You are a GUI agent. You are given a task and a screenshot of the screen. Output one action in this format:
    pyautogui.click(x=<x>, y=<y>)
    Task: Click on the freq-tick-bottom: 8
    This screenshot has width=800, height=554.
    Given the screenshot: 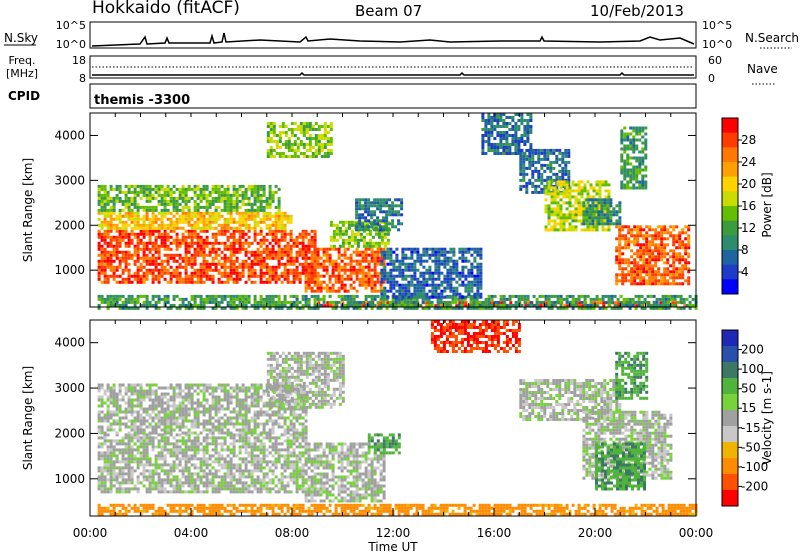 What is the action you would take?
    pyautogui.click(x=82, y=78)
    